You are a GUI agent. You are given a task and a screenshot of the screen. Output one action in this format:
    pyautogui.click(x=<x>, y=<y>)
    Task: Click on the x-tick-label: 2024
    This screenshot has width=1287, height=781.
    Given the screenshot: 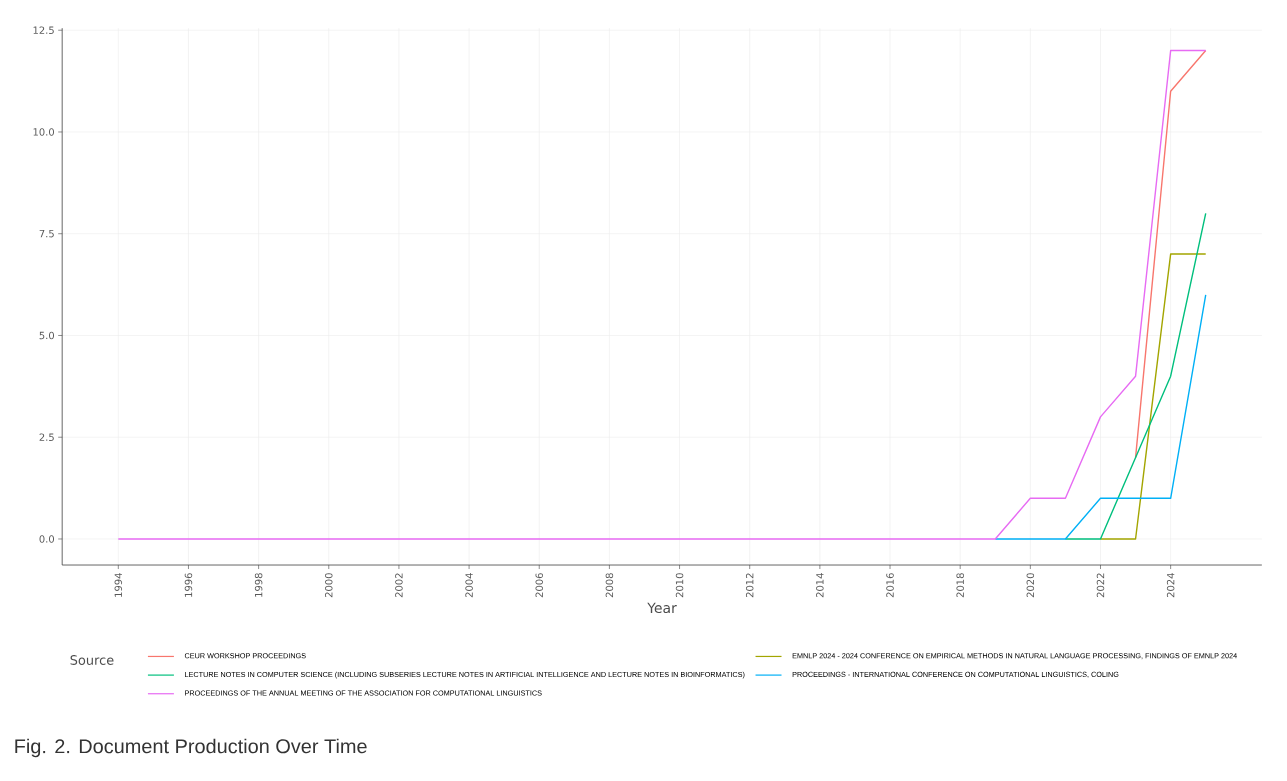 What is the action you would take?
    pyautogui.click(x=1170, y=585)
    